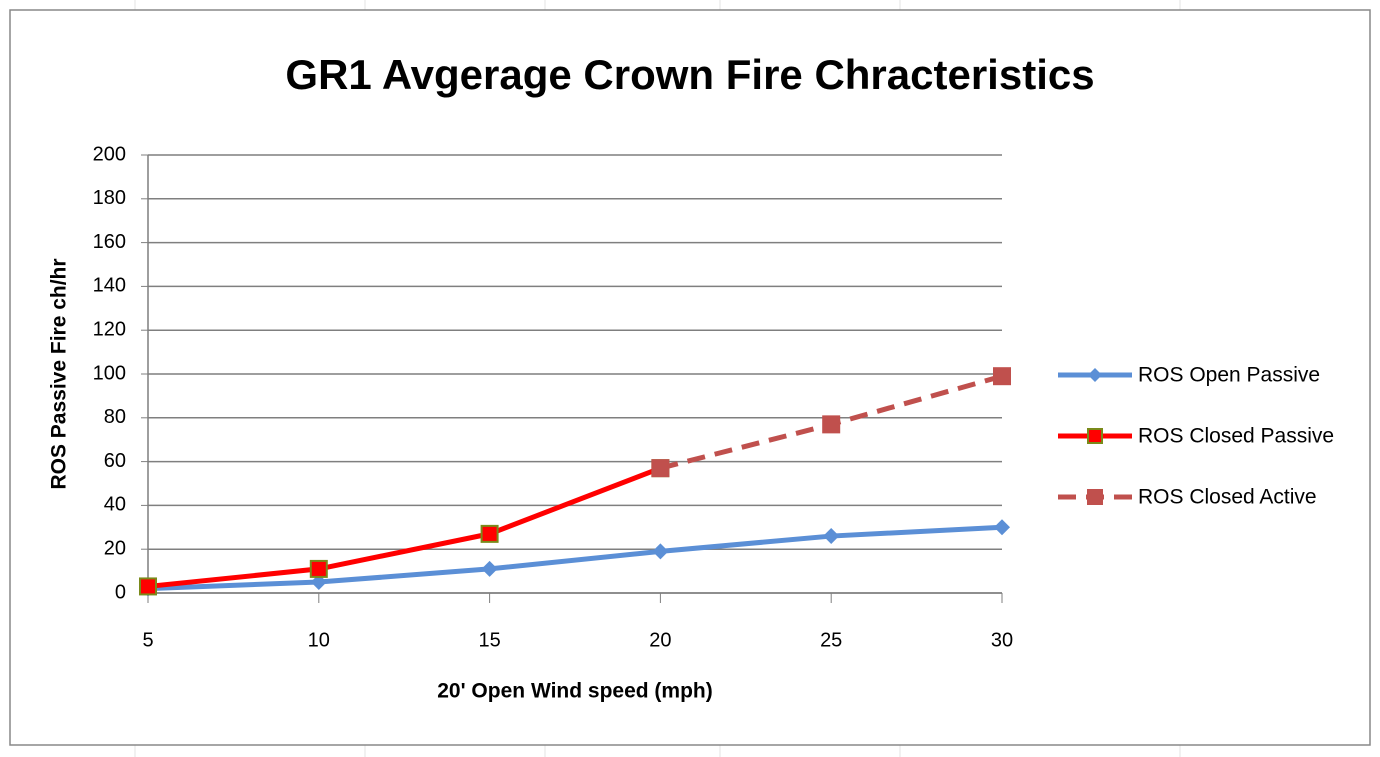 The width and height of the screenshot is (1380, 757). I want to click on x-tick-label: 10, so click(319, 640).